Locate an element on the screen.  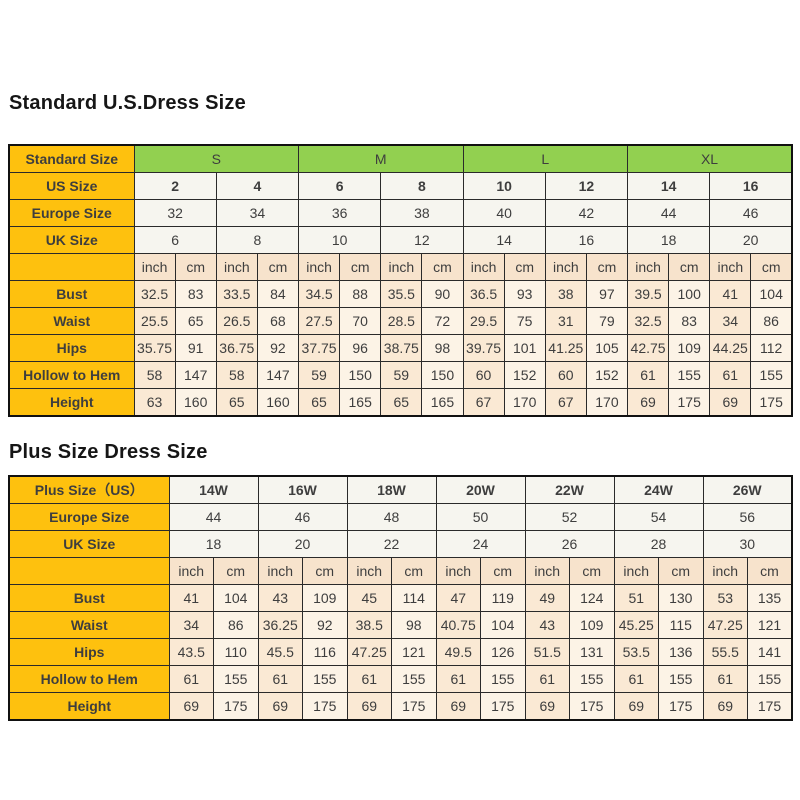
plus-row-uk-size: UK Size 18 20 22 24 26 28 30 is located at coordinates (400, 544).